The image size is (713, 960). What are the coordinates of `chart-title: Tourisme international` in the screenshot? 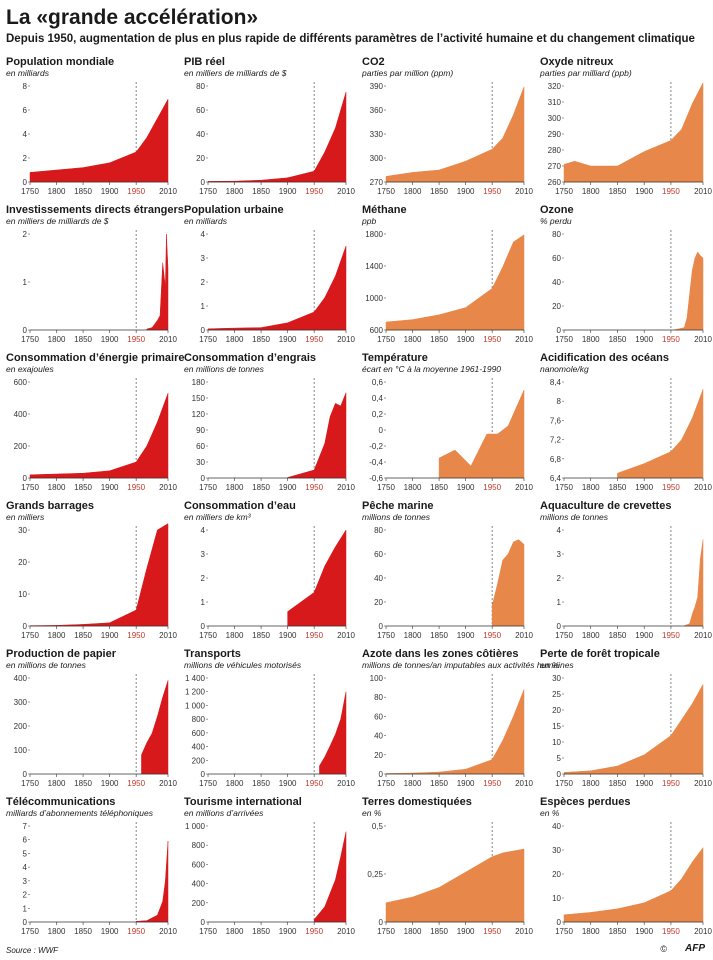 It's located at (243, 802).